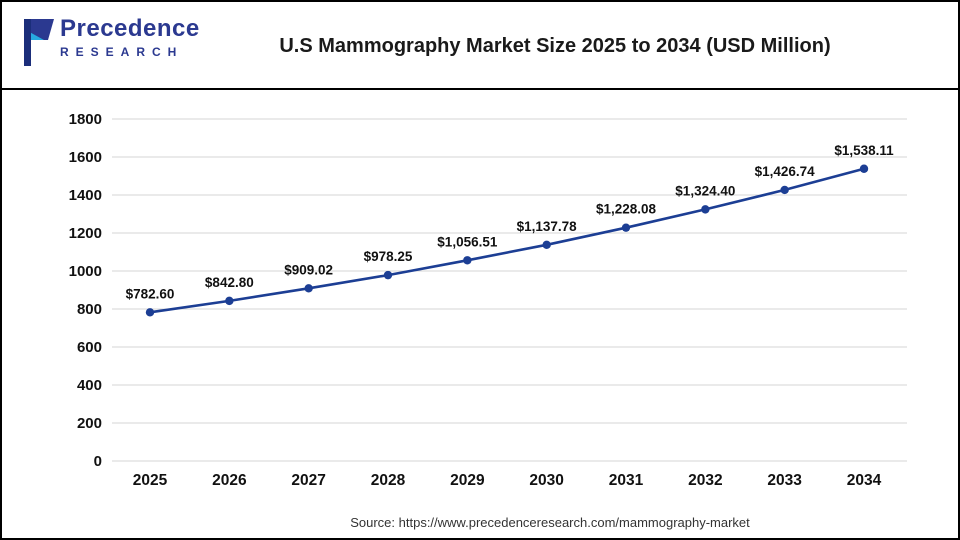 The image size is (960, 540). Describe the element at coordinates (39, 42) in the screenshot. I see `logo-flag-icon` at that location.